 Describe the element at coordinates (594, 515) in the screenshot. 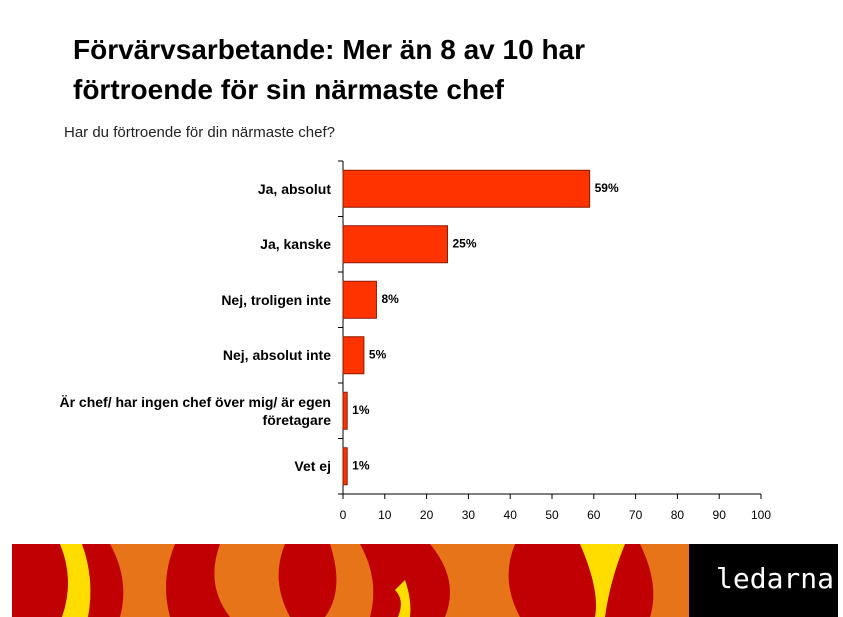

I see `x-tick-label: 60` at that location.